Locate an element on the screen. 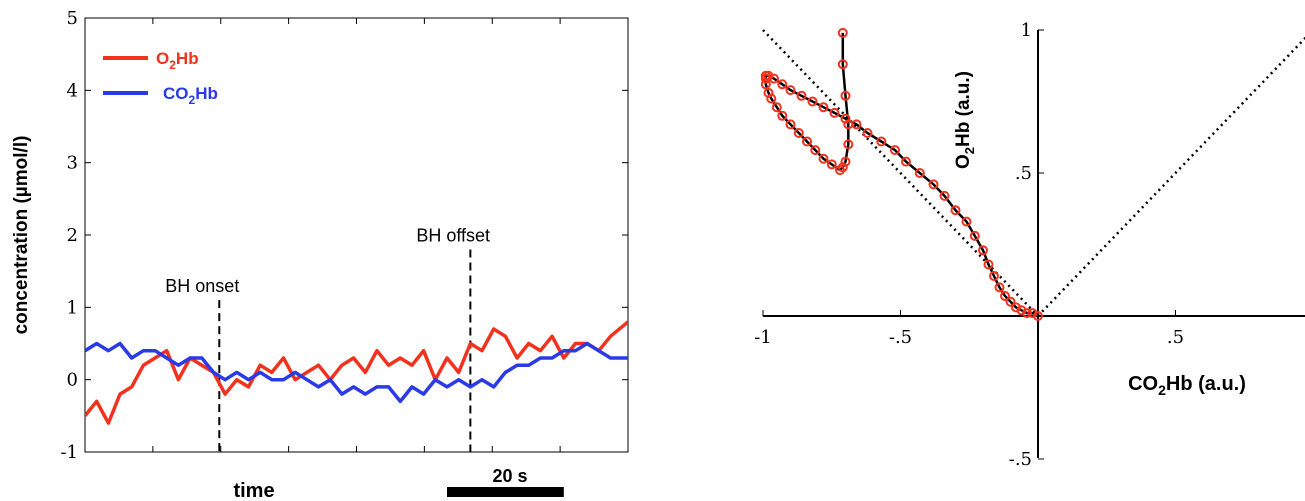  scale-bar: 20 s is located at coordinates (505, 481).